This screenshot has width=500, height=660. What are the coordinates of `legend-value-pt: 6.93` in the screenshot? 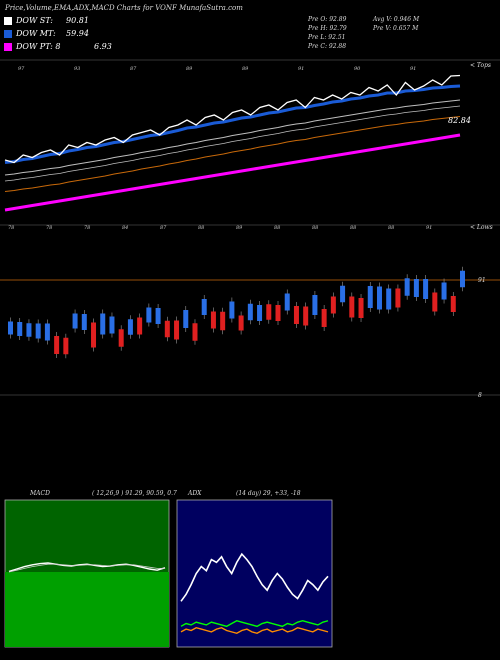 It's located at (103, 46).